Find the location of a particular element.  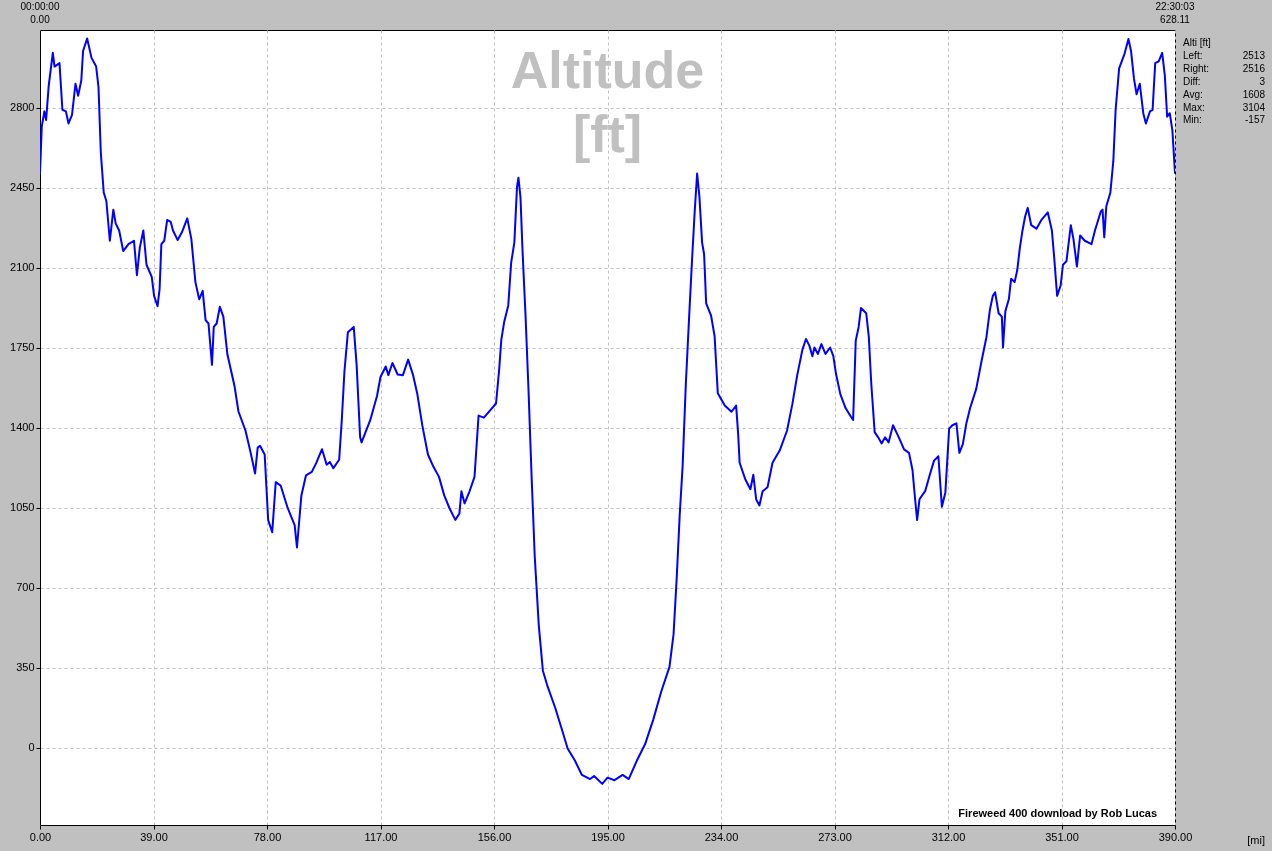

text: Min: -157 is located at coordinates (1224, 120).